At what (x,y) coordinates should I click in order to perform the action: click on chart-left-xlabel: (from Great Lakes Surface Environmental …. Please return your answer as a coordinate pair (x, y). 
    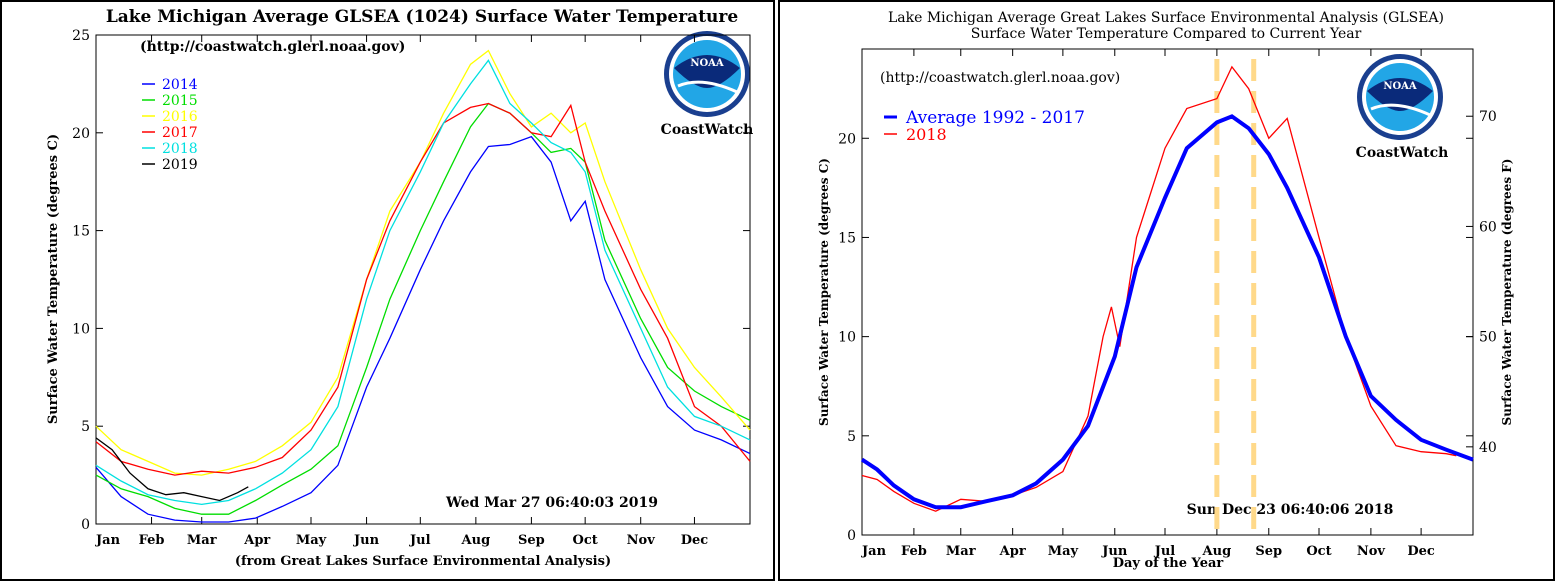
    Looking at the image, I should click on (423, 561).